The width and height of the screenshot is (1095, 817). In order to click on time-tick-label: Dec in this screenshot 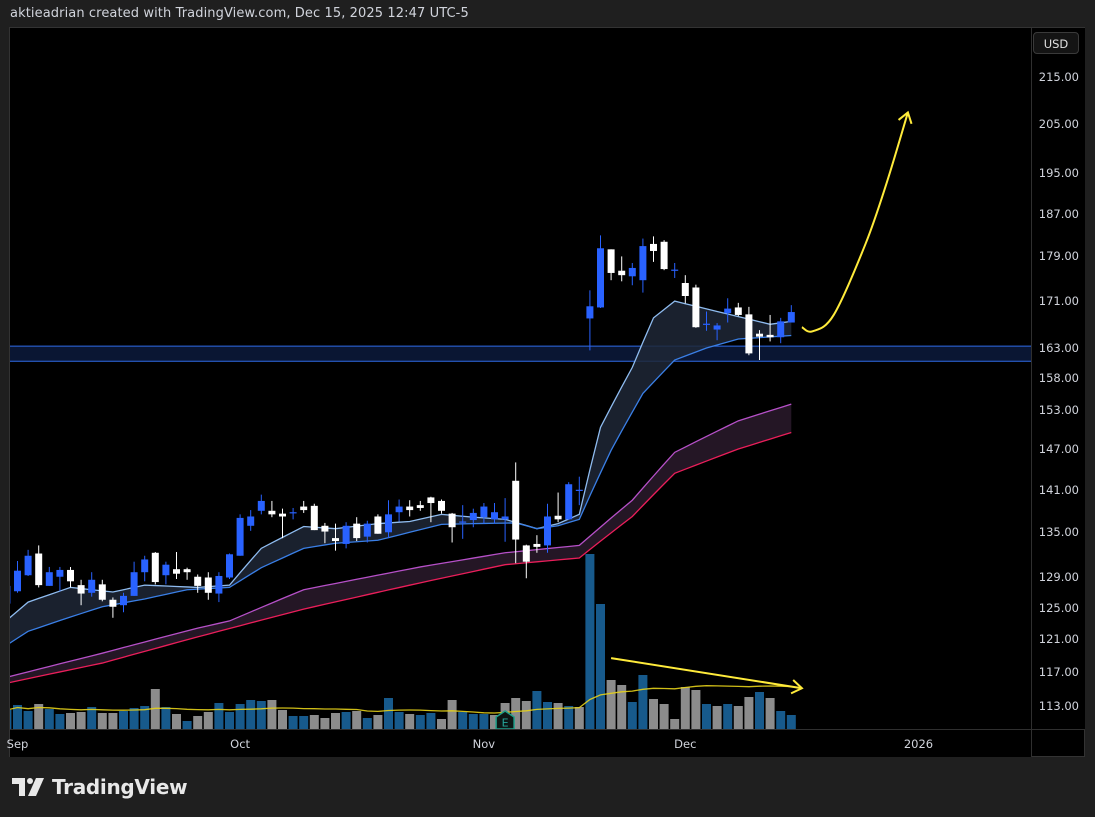, I will do `click(685, 744)`.